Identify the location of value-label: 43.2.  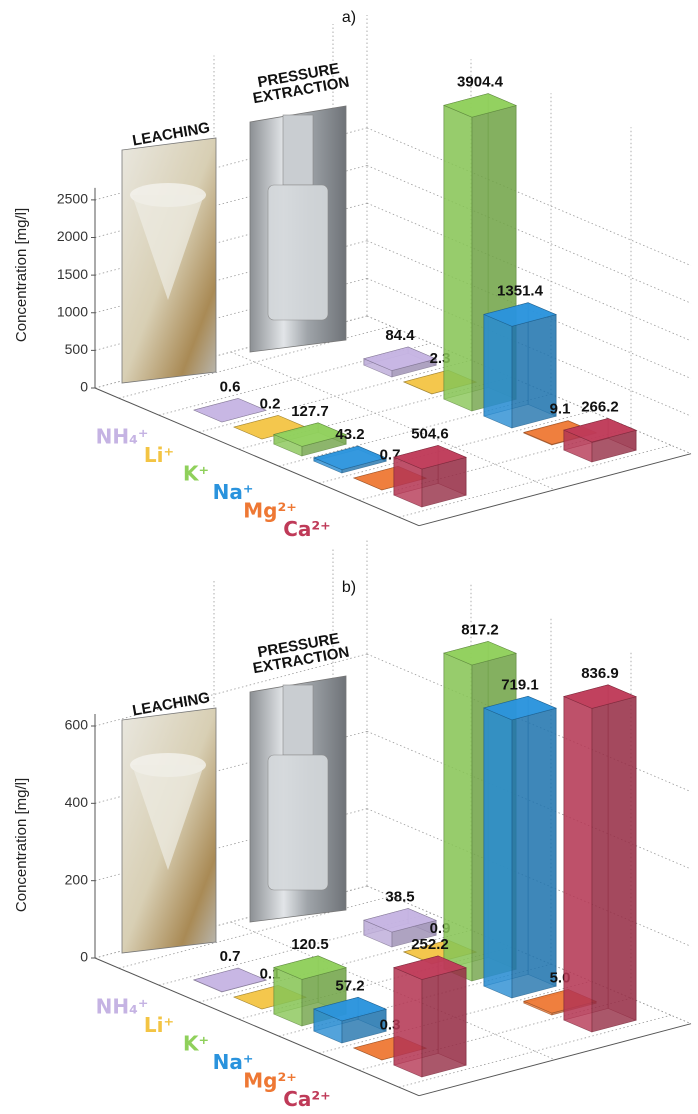
(349, 434).